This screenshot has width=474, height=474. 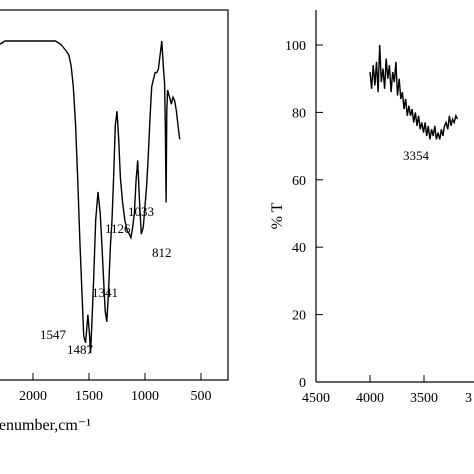 I want to click on right-peak-annotations: 3354, so click(x=416, y=155).